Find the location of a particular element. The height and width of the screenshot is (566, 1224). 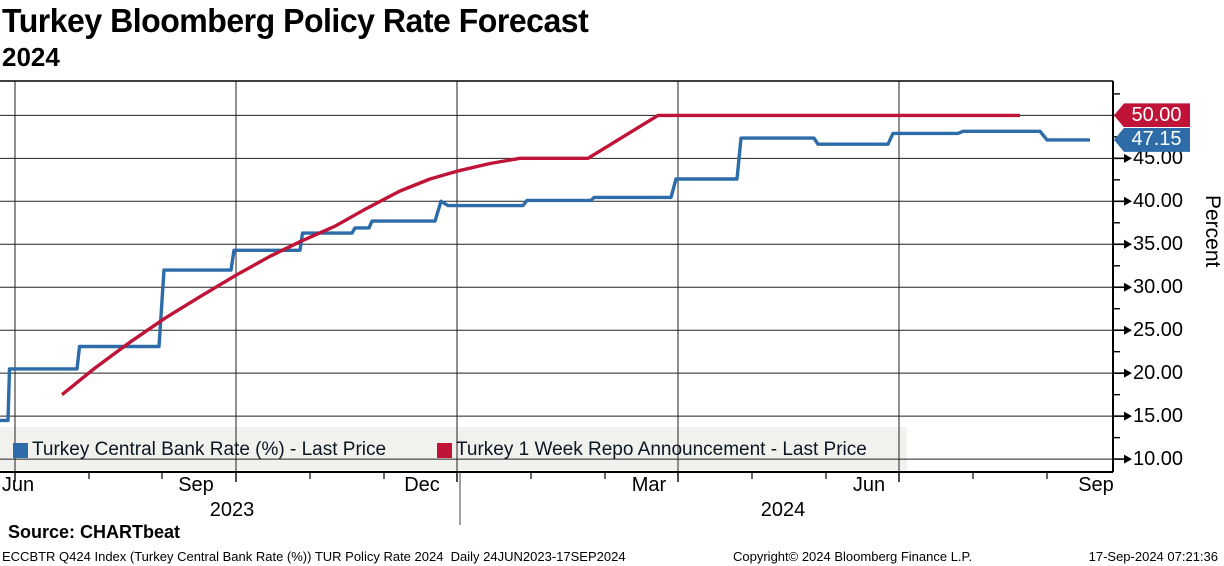

footer-timestamp: 17-Sep-2024 07:21:36 is located at coordinates (1153, 556).